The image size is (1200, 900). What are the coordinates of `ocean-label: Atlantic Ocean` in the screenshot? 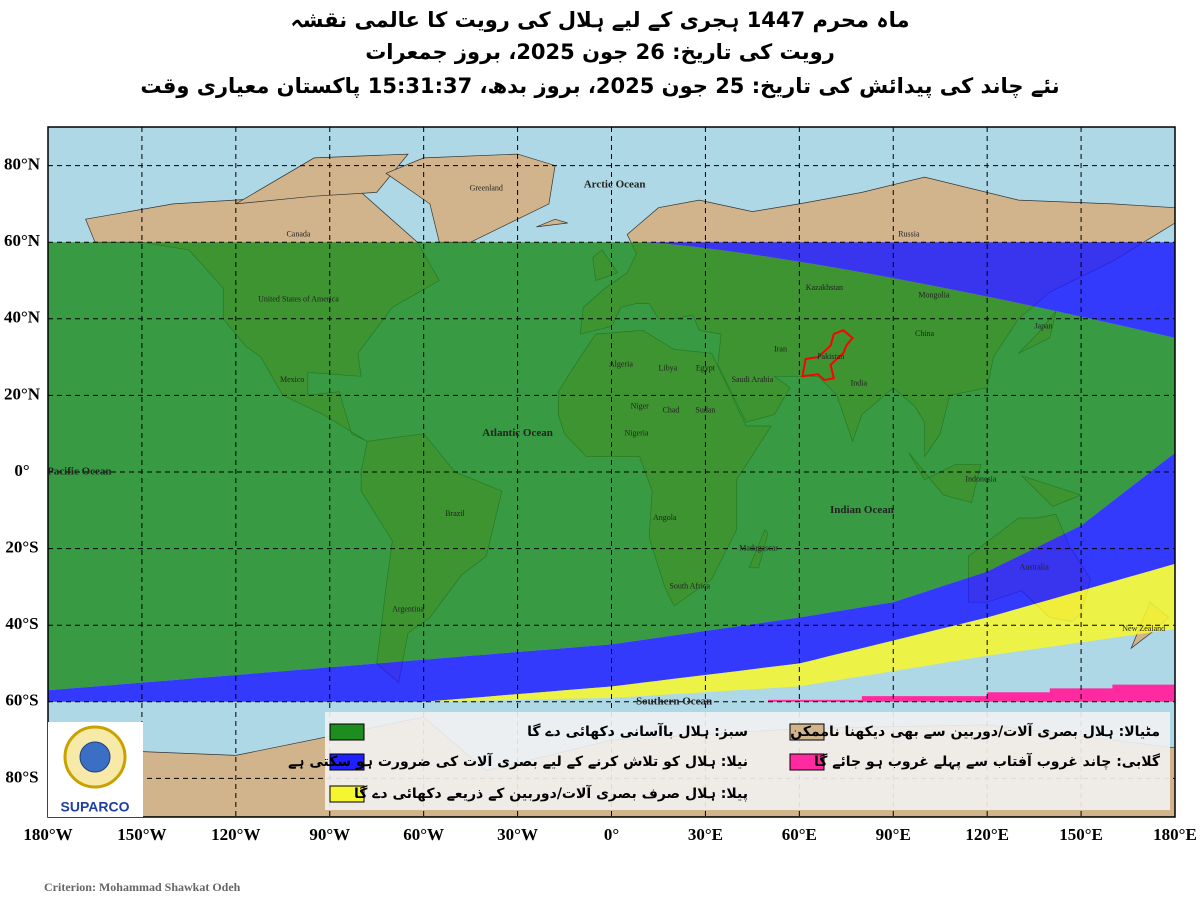 It's located at (517, 433).